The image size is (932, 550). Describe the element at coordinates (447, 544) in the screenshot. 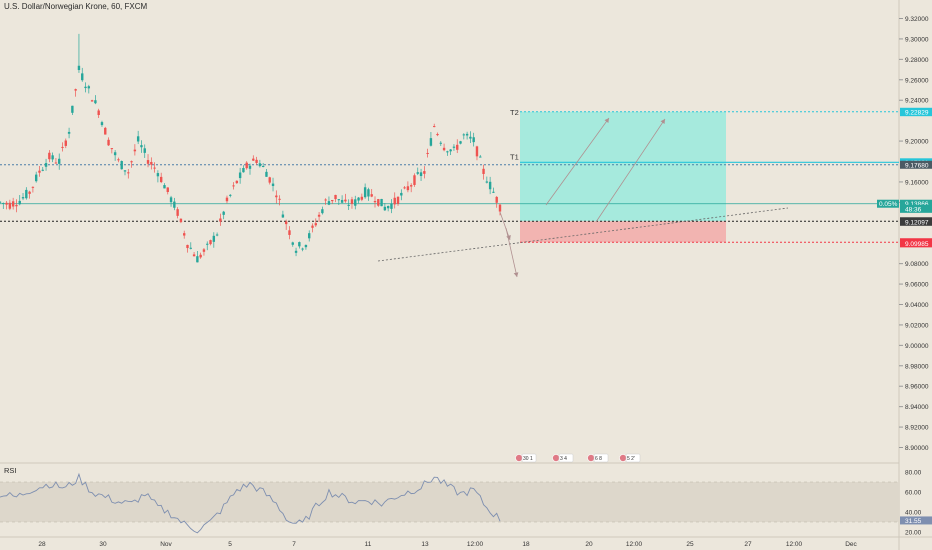

I see `time-axis: 28 30 Nov 5 7 11 13 12:00 18 20 12:00 25 27 12:00 Dec` at that location.